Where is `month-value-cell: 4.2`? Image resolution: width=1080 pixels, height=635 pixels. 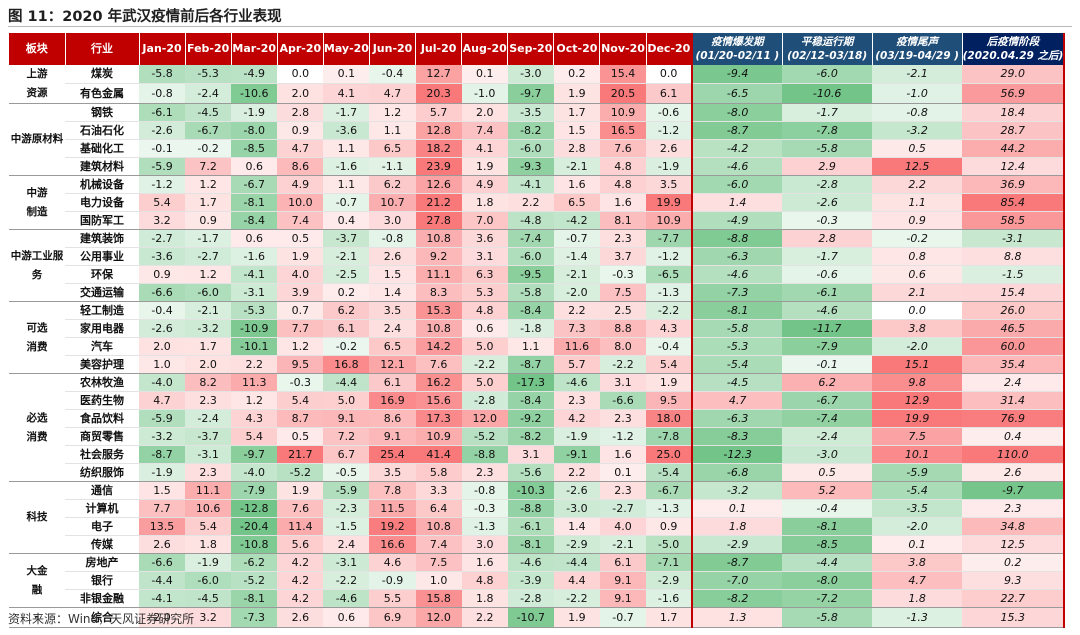 month-value-cell: 4.2 is located at coordinates (300, 580).